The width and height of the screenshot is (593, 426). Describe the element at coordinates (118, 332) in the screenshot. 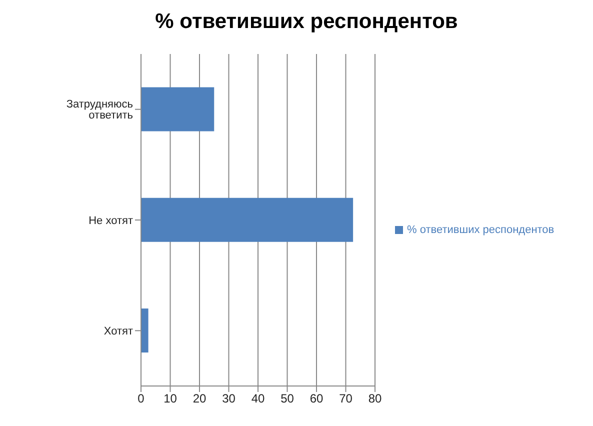

I see `y-tick-label: Хотят` at that location.